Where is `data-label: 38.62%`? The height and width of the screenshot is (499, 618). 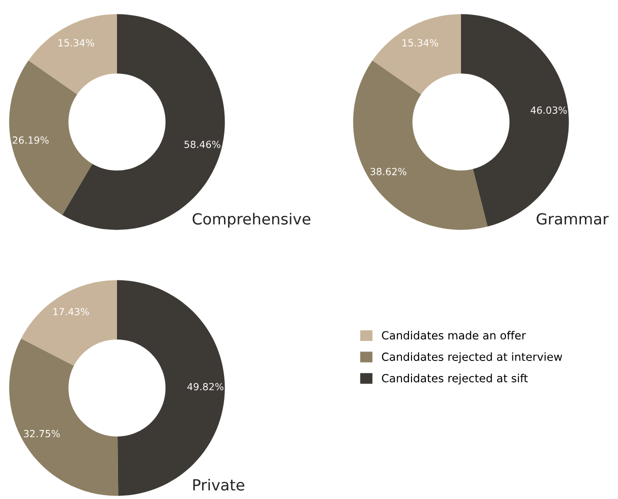
data-label: 38.62% is located at coordinates (388, 172).